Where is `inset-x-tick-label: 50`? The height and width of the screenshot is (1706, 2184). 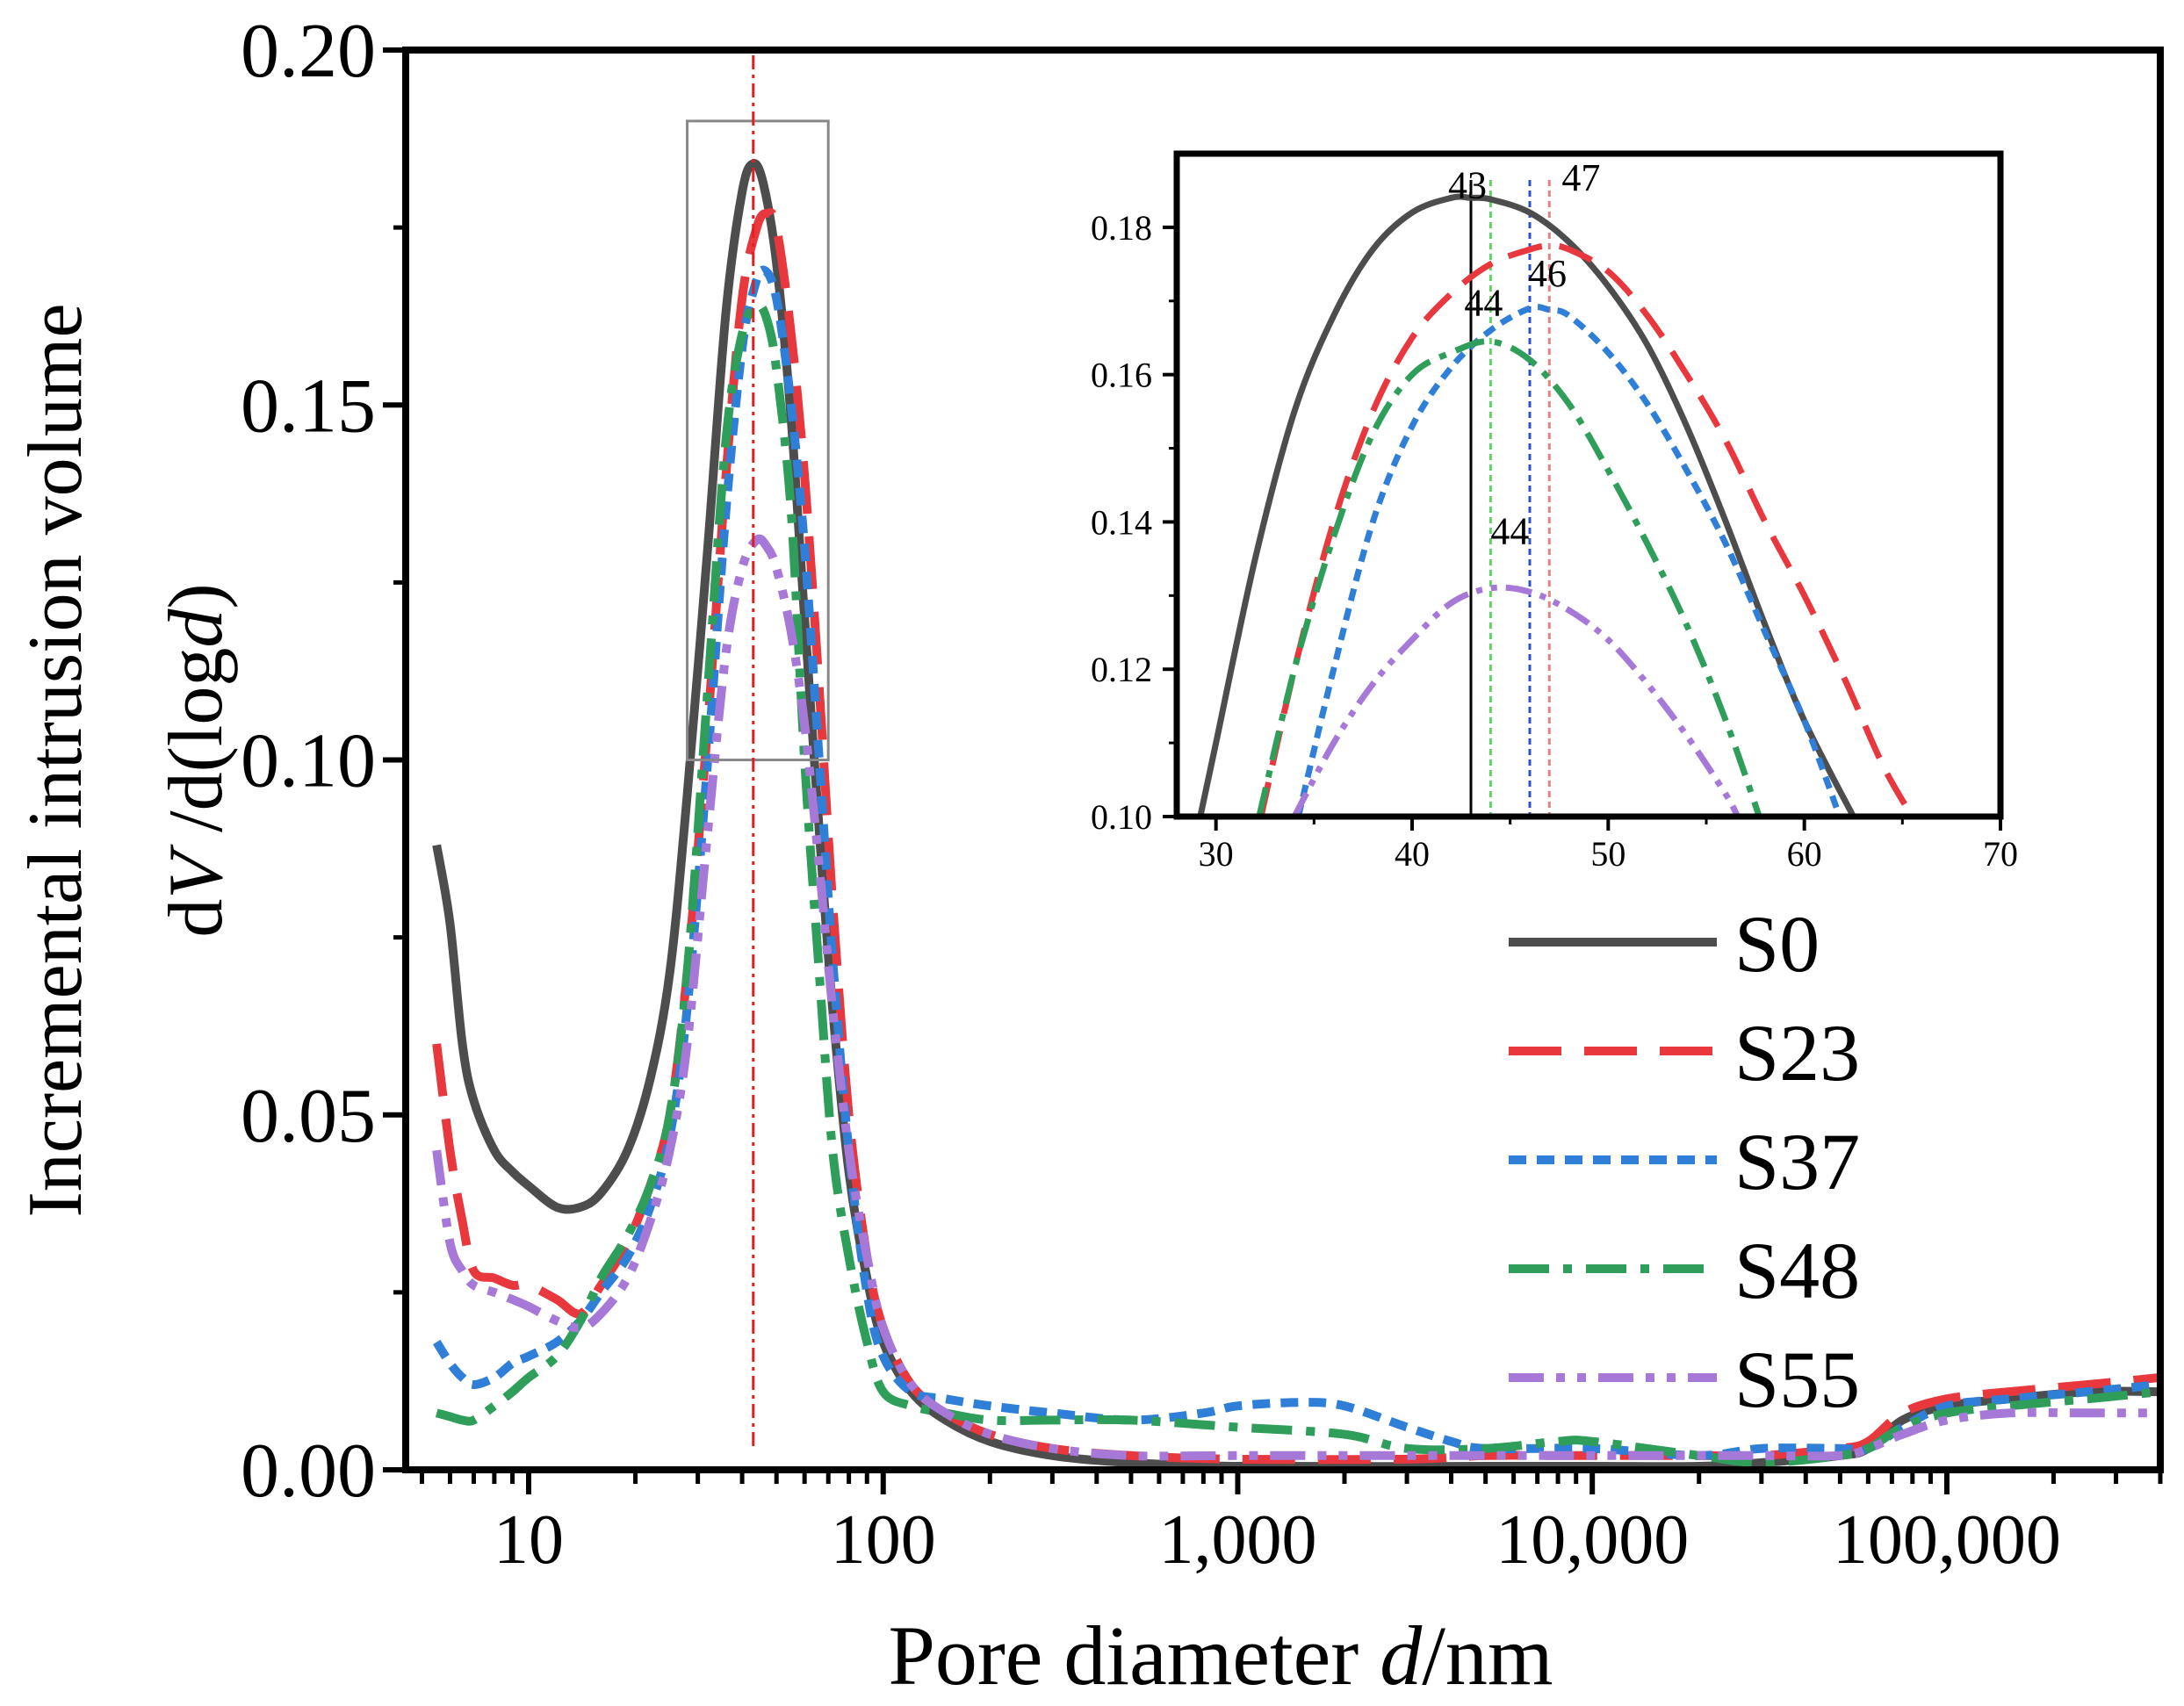 inset-x-tick-label: 50 is located at coordinates (1607, 854).